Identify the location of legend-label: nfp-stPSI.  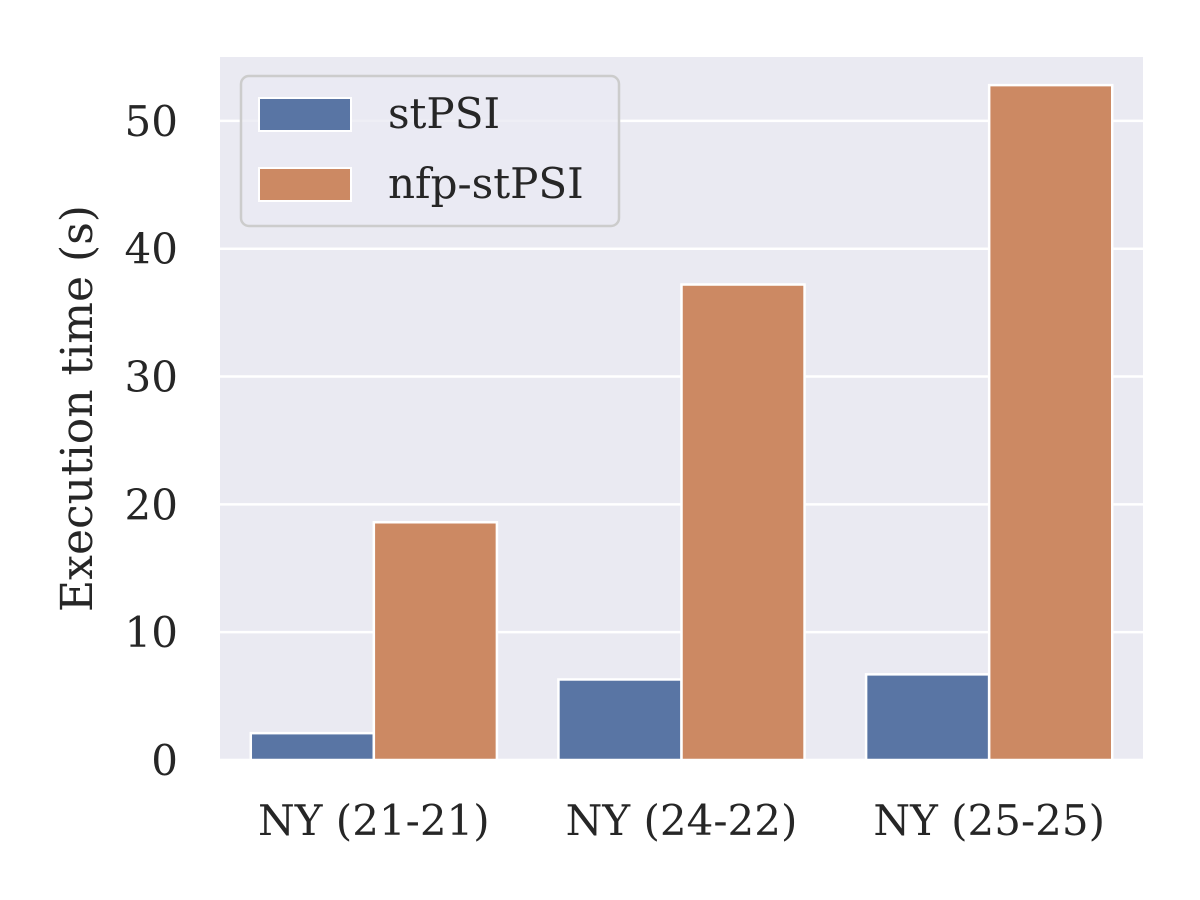
(486, 183).